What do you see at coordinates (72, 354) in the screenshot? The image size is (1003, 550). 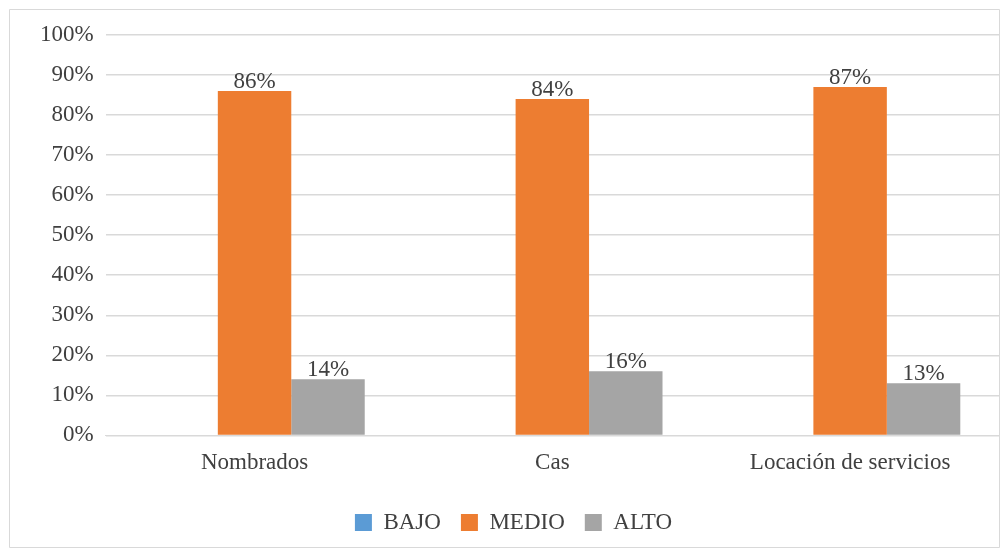 I see `y-tick-label: 20%` at bounding box center [72, 354].